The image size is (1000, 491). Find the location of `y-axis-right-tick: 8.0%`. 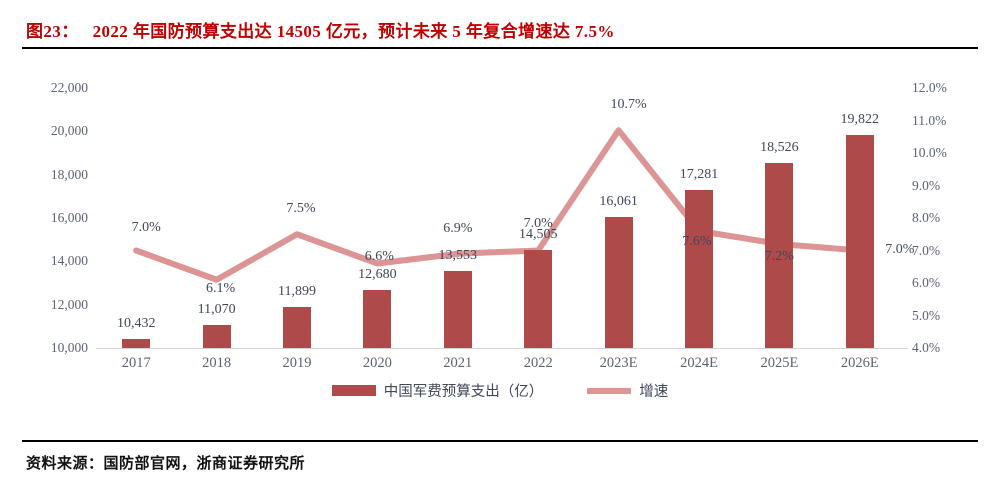

y-axis-right-tick: 8.0% is located at coordinates (926, 217).